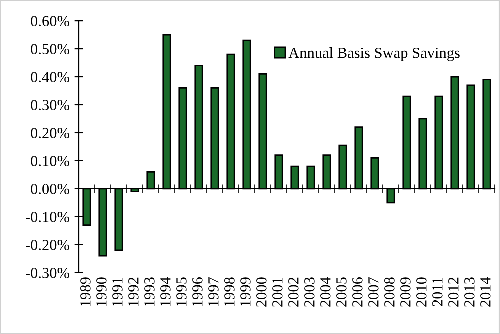 The width and height of the screenshot is (500, 334). I want to click on x-tick-label: 2006, so click(357, 292).